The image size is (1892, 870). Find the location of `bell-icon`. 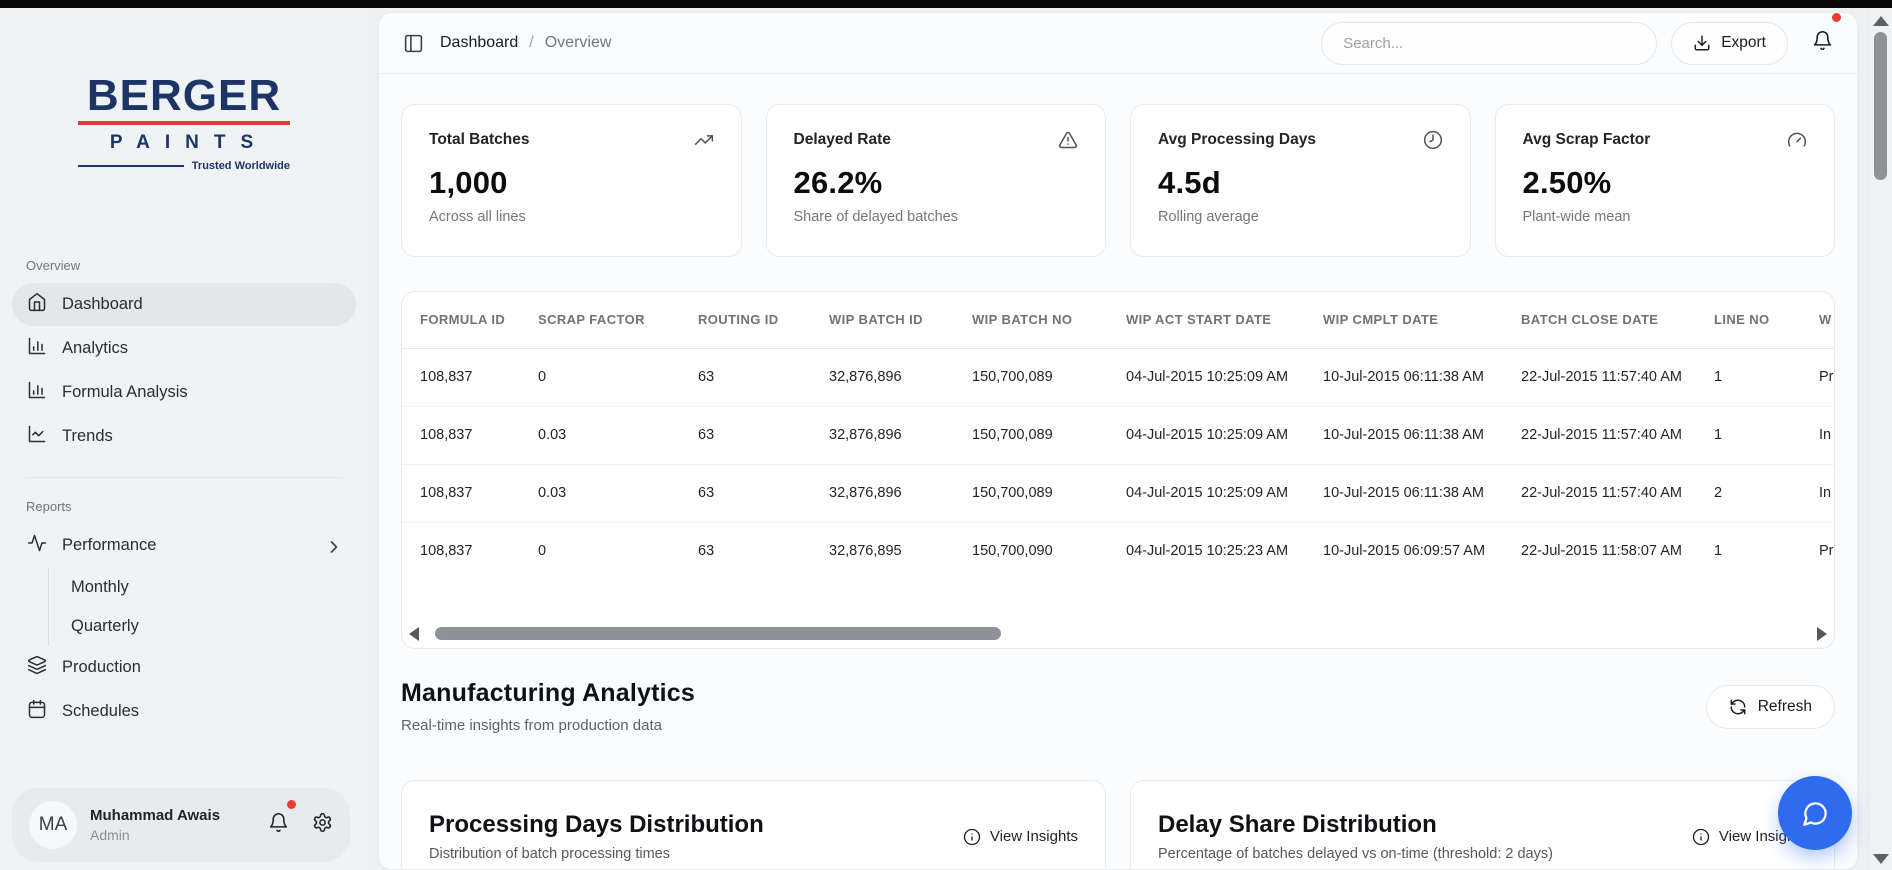

bell-icon is located at coordinates (1822, 41).